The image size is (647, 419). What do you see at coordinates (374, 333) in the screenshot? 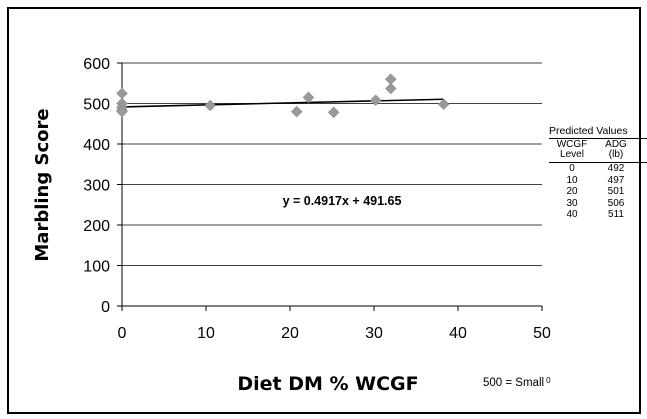
I see `x-tick-label: 30` at bounding box center [374, 333].